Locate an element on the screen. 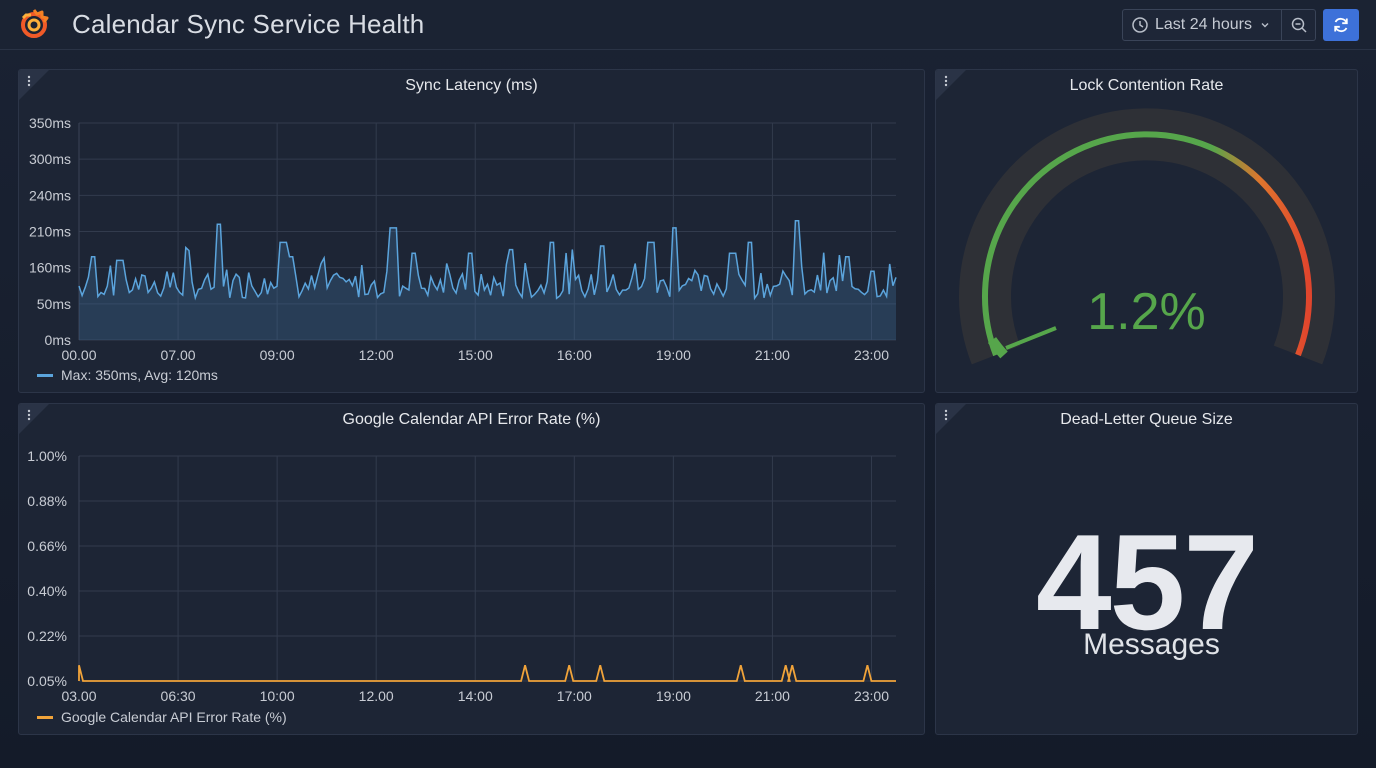 This screenshot has width=1376, height=768. y-tick-label: 0.22% is located at coordinates (47, 636).